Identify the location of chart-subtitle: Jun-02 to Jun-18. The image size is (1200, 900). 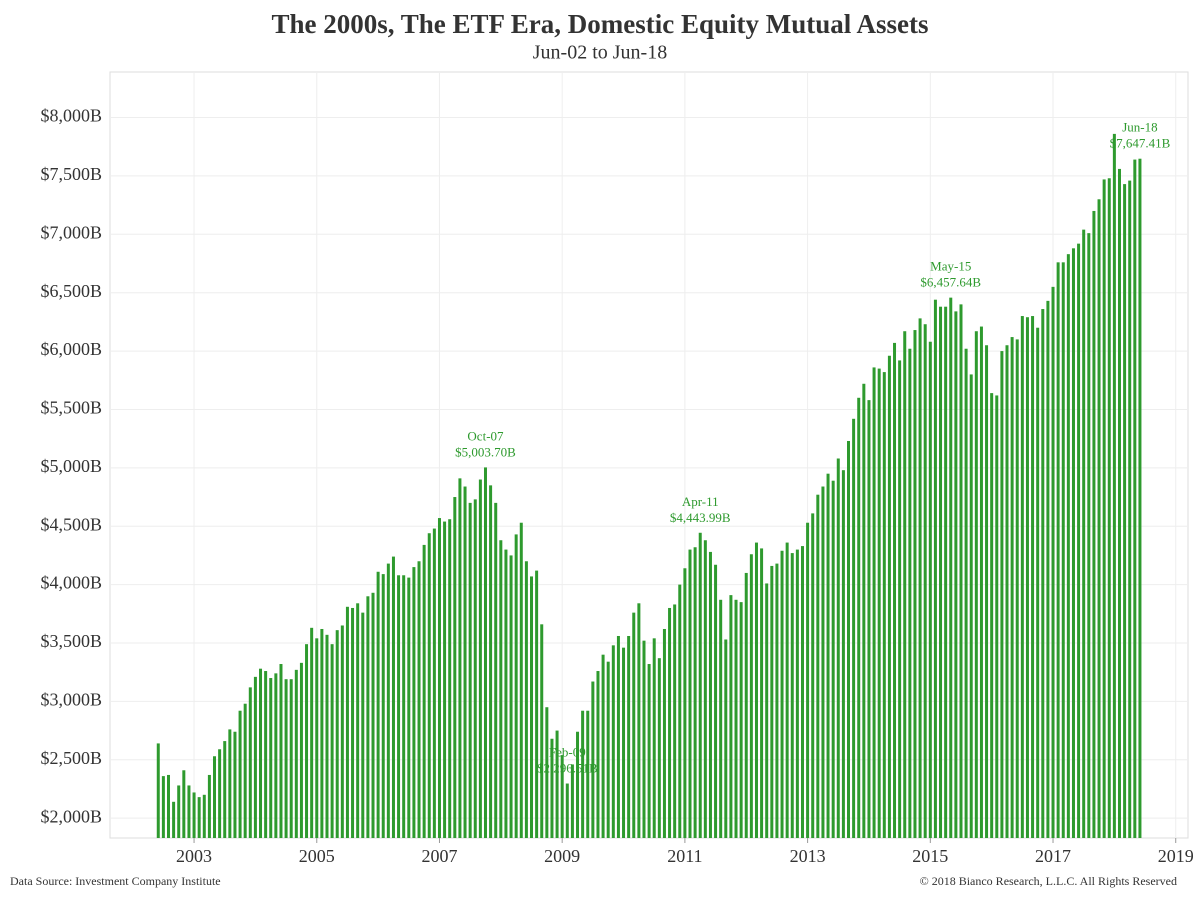
(600, 53).